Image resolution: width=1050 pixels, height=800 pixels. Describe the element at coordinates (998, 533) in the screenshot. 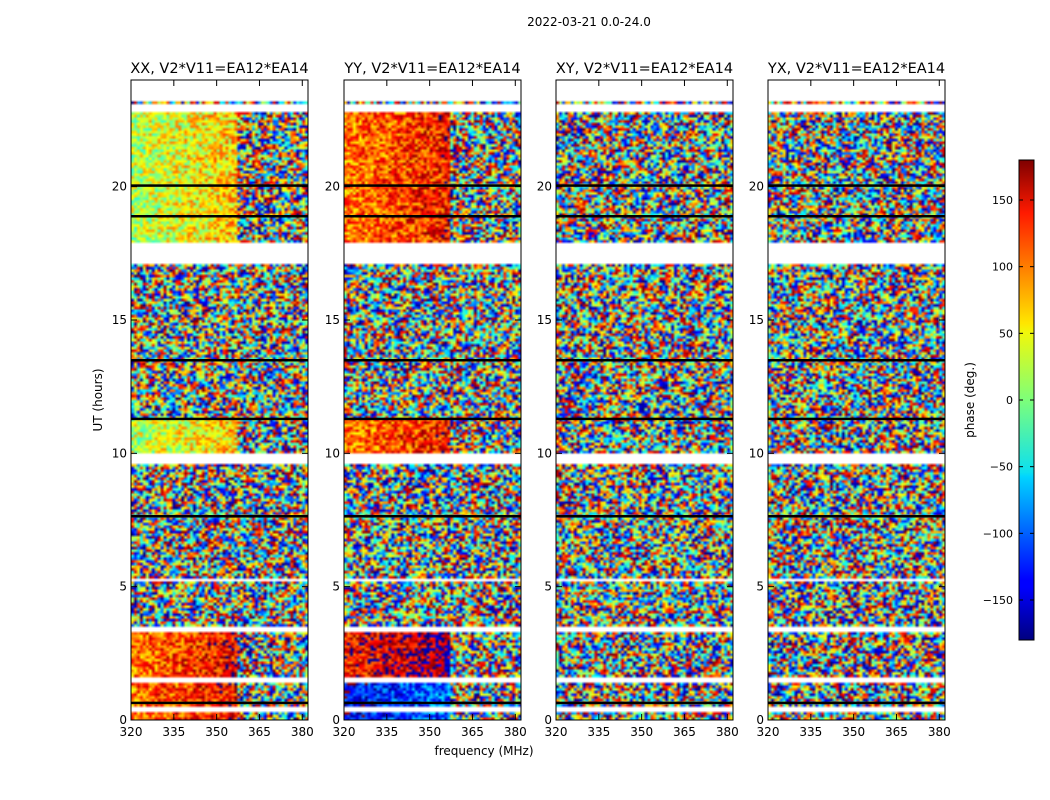

I see `colorbar-tick-label: −100` at that location.